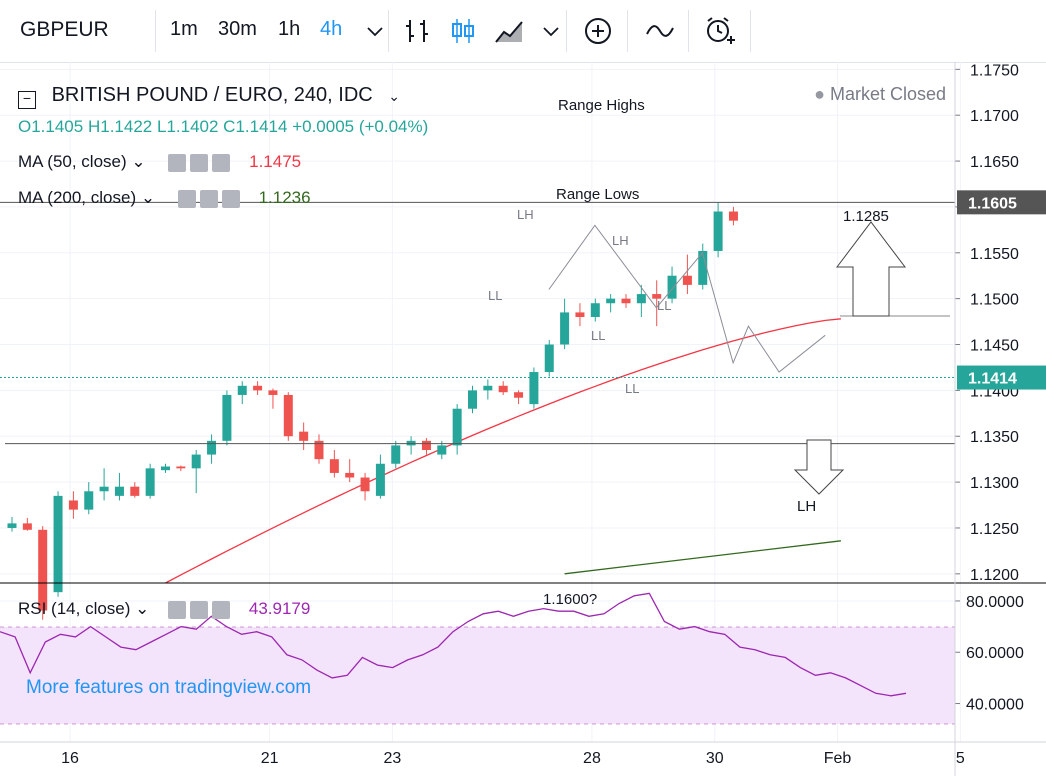  Describe the element at coordinates (994, 575) in the screenshot. I see `price-tick-label: 1.1200` at that location.